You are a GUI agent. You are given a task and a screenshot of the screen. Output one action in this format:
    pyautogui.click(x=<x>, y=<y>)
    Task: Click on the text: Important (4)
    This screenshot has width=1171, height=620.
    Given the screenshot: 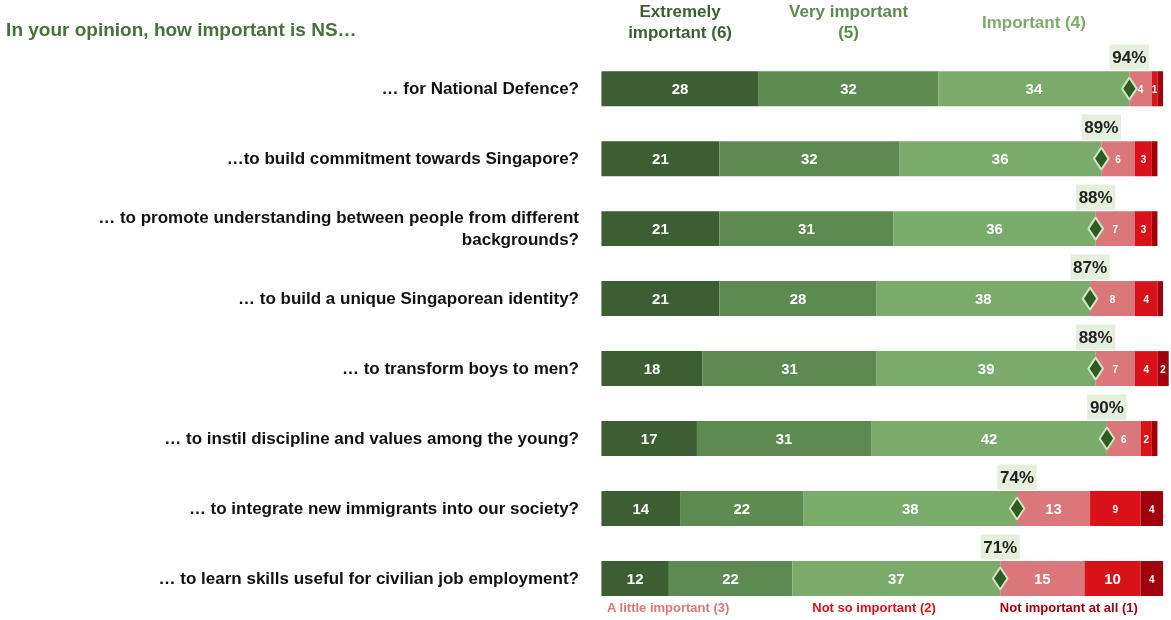 What is the action you would take?
    pyautogui.click(x=1033, y=22)
    